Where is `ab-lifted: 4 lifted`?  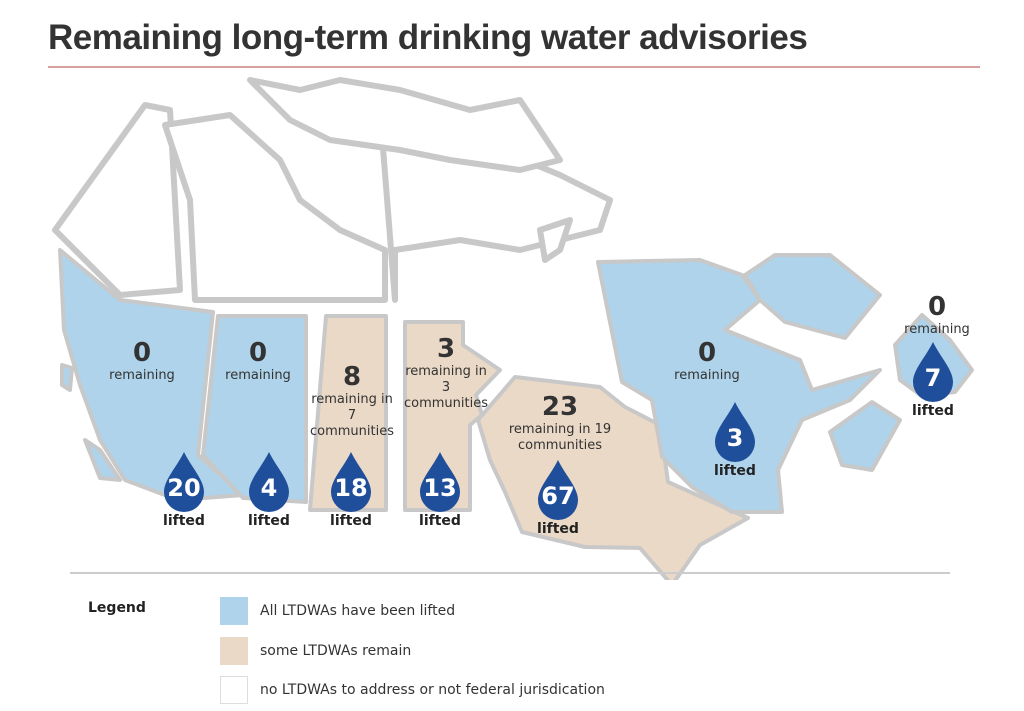 ab-lifted: 4 lifted is located at coordinates (269, 489).